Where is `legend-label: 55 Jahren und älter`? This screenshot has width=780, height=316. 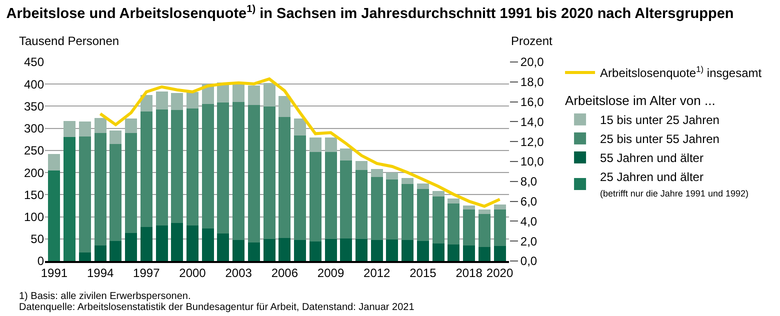
legend-label: 55 Jahren und älter is located at coordinates (652, 158).